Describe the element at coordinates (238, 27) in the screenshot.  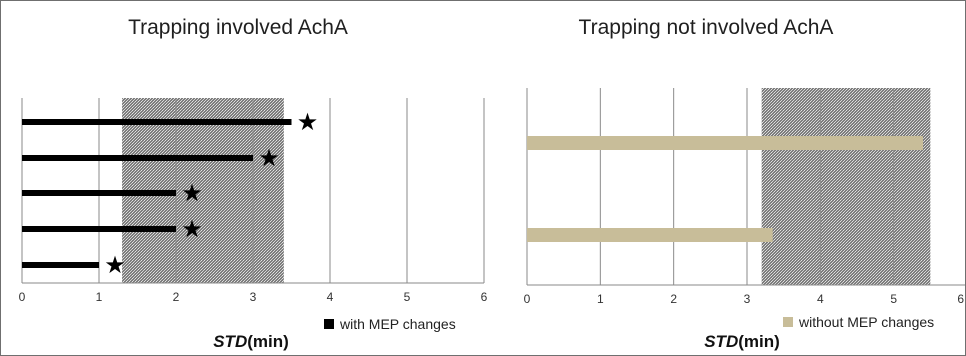
I see `chart-title: Trapping involved AchA` at that location.